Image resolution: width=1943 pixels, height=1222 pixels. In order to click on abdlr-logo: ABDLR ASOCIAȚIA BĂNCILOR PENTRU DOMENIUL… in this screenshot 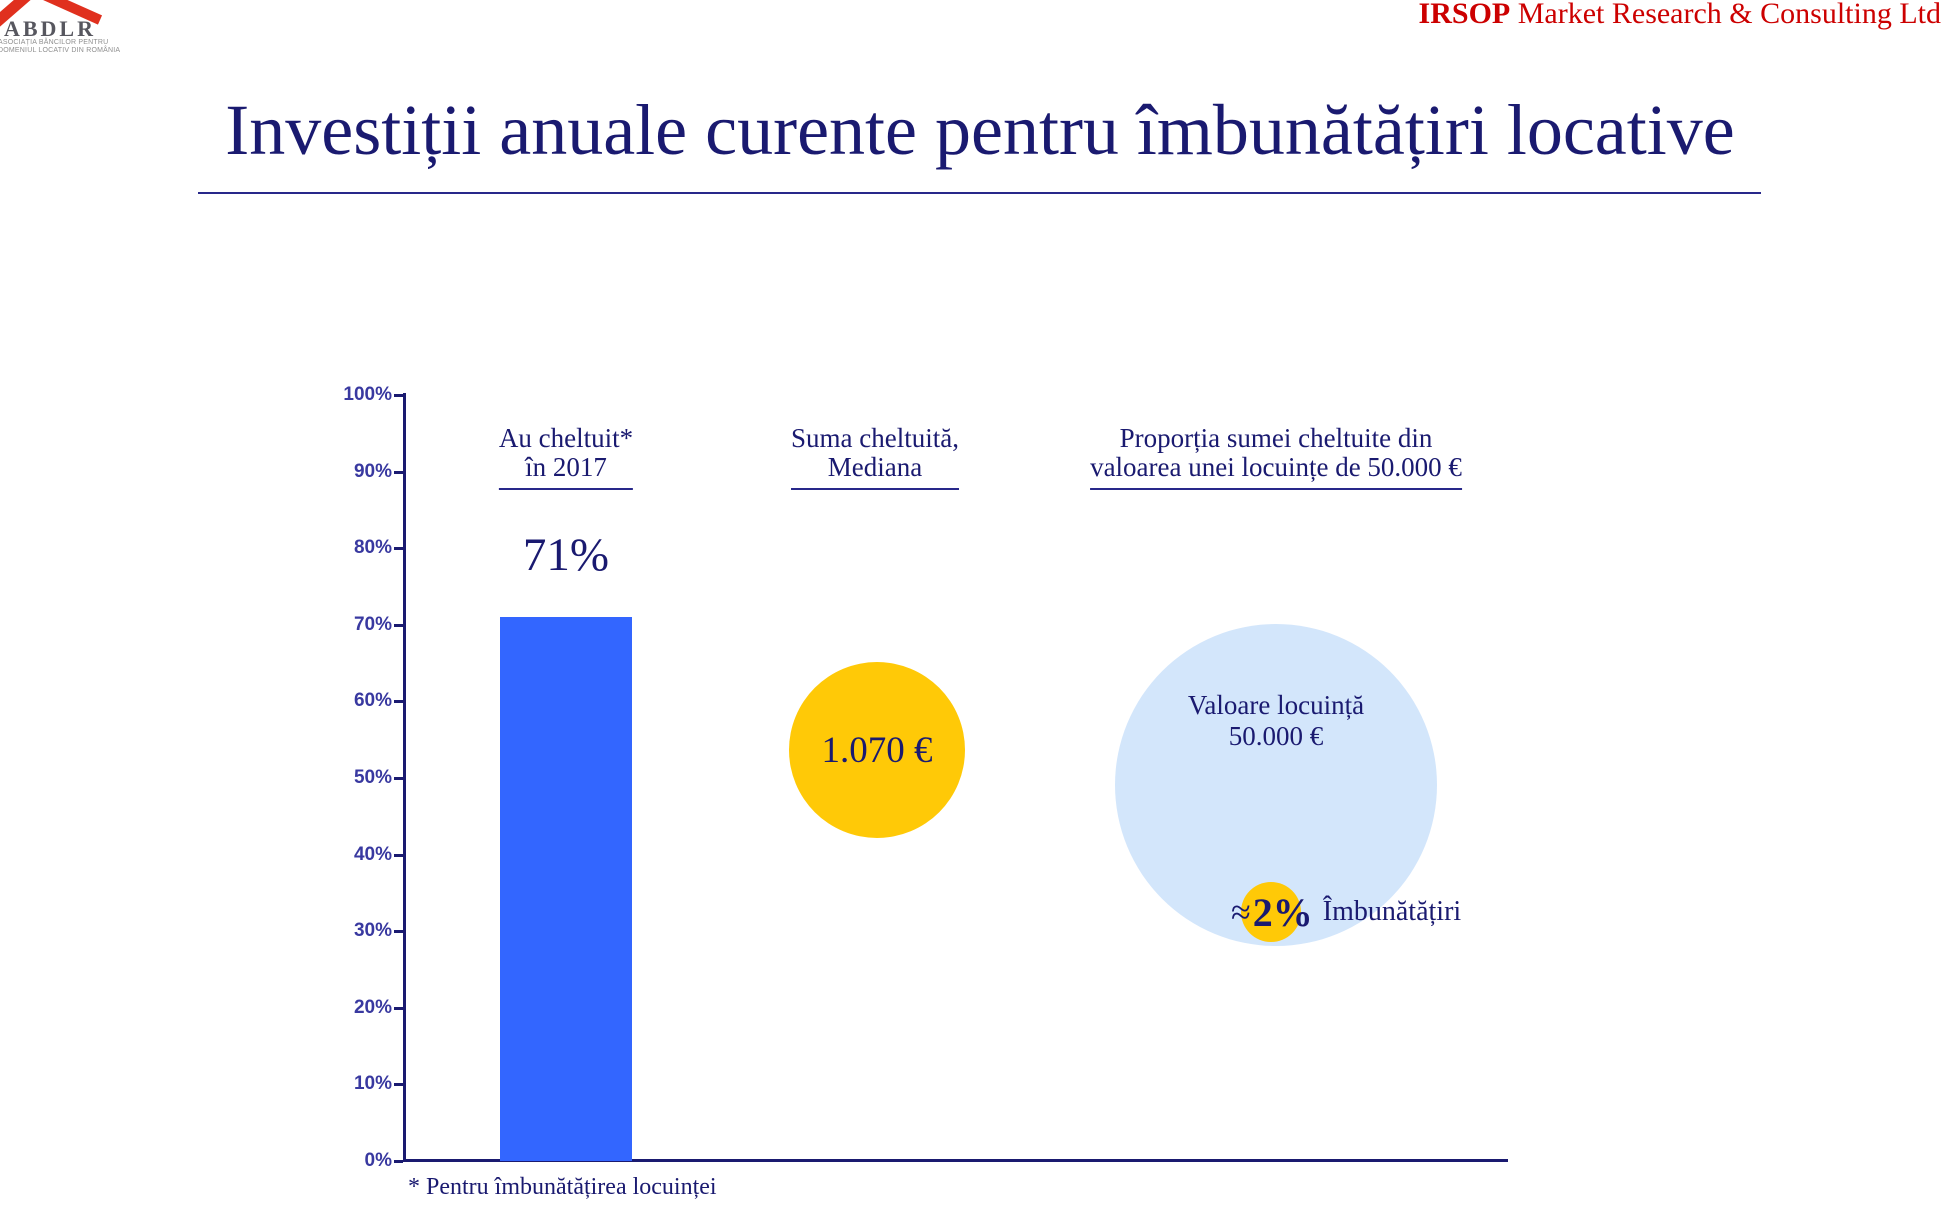, I will do `click(60, 32)`.